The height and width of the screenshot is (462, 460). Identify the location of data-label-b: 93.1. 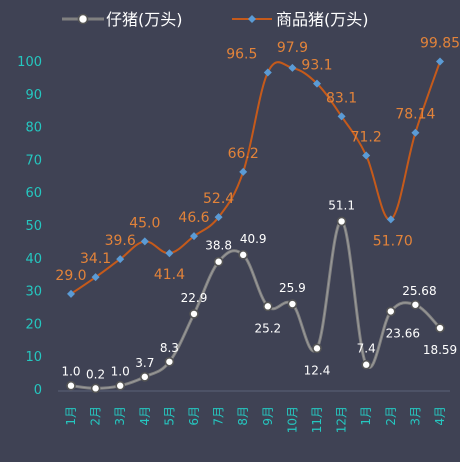
(316, 66).